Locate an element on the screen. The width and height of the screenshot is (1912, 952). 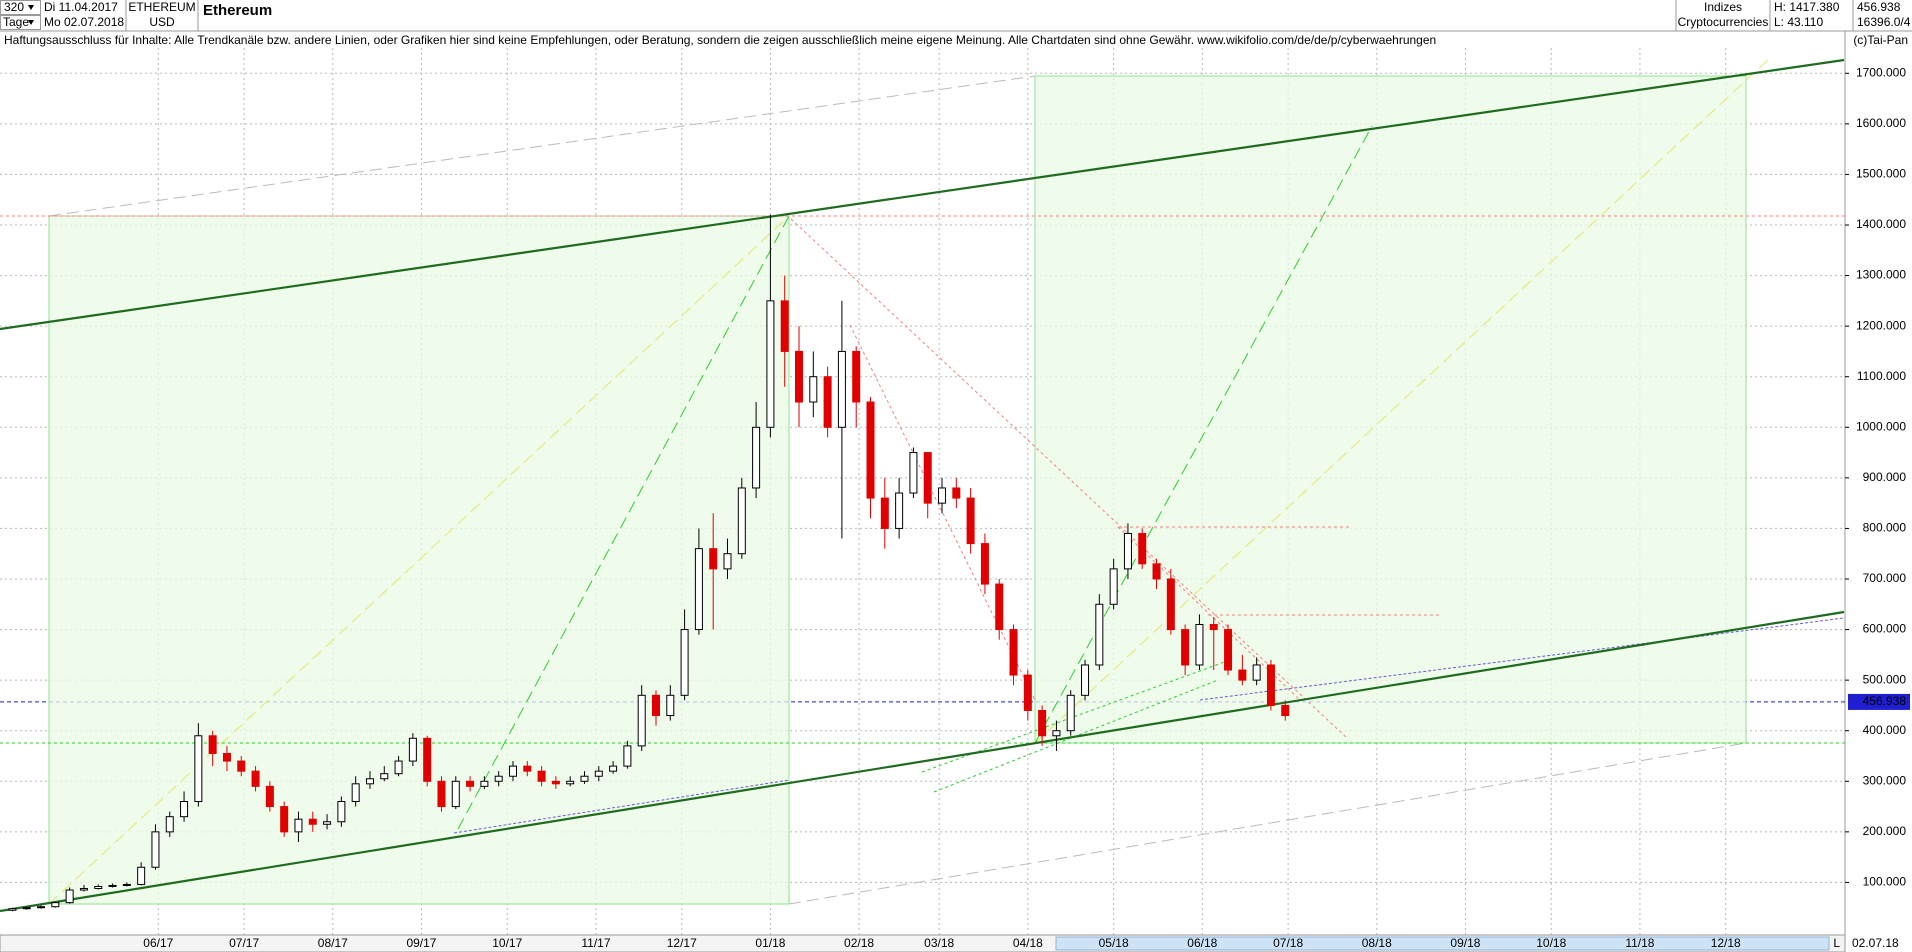
x-tick-label: 11/18 is located at coordinates (1639, 943).